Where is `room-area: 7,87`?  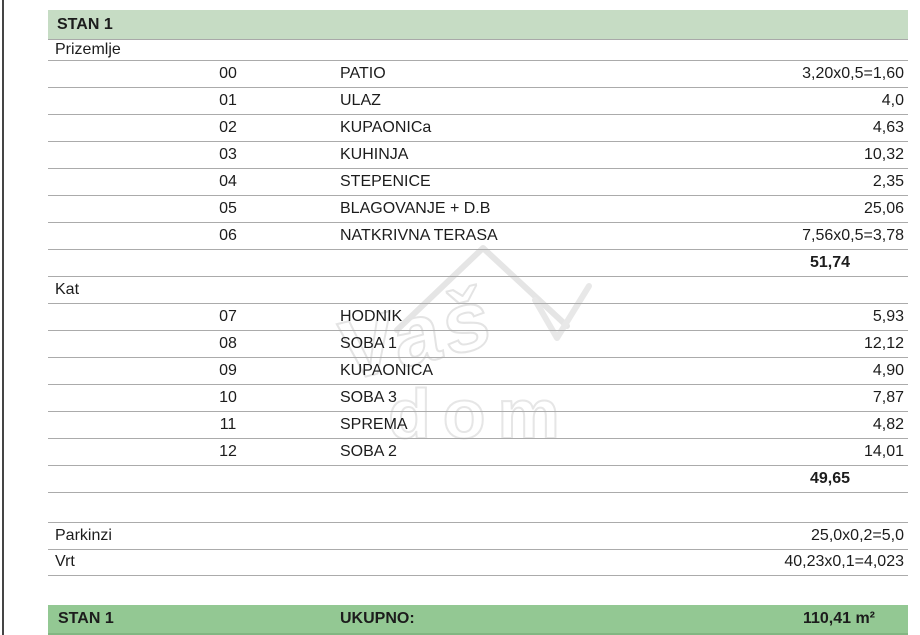
room-area: 7,87 is located at coordinates (888, 397).